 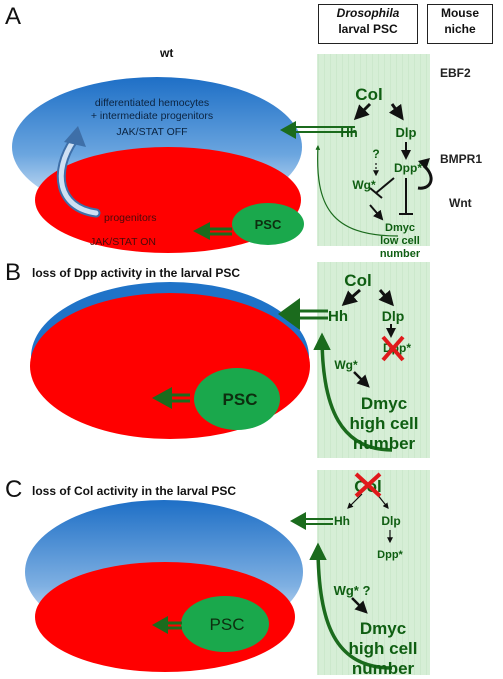 I want to click on signal-arrow-c, so click(x=160, y=625).